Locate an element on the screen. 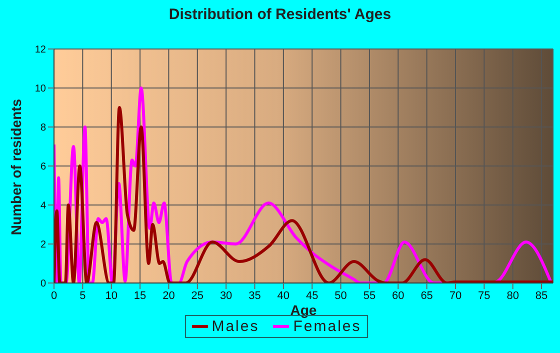  x-tick-label: 30 is located at coordinates (226, 296).